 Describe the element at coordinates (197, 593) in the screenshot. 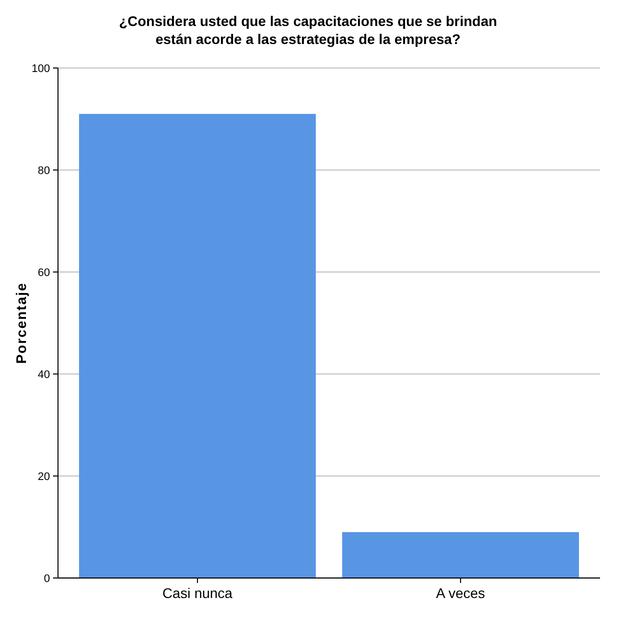

I see `x-tick-label: Casi nunca` at that location.